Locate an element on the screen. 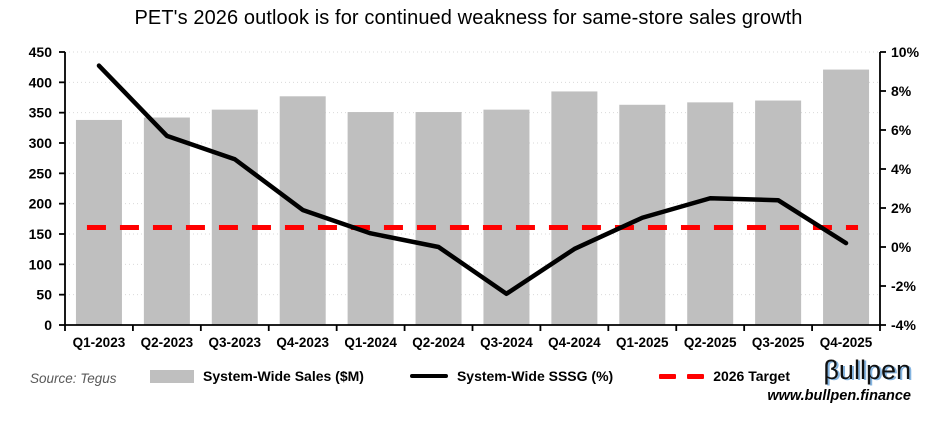 Image resolution: width=937 pixels, height=422 pixels. category-label: Q1-2025 is located at coordinates (642, 342).